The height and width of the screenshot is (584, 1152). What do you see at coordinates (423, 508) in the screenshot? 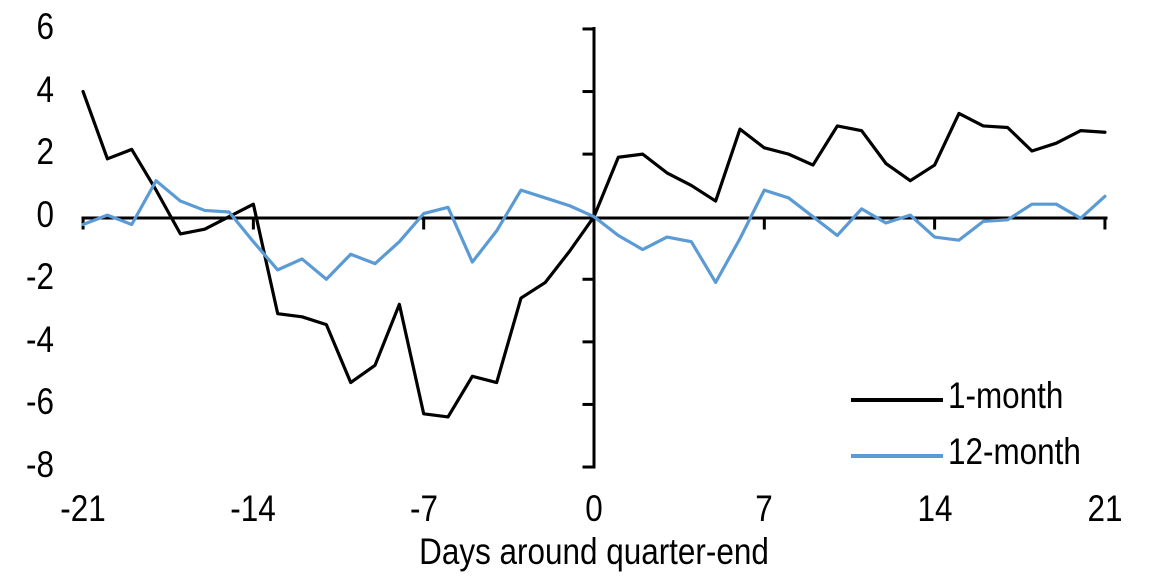
I see `x-tick-label: -7` at bounding box center [423, 508].